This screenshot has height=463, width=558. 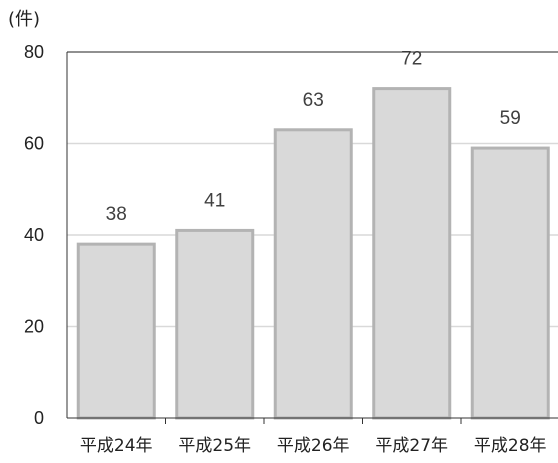 What do you see at coordinates (313, 100) in the screenshot?
I see `bar-value-label: 63` at bounding box center [313, 100].